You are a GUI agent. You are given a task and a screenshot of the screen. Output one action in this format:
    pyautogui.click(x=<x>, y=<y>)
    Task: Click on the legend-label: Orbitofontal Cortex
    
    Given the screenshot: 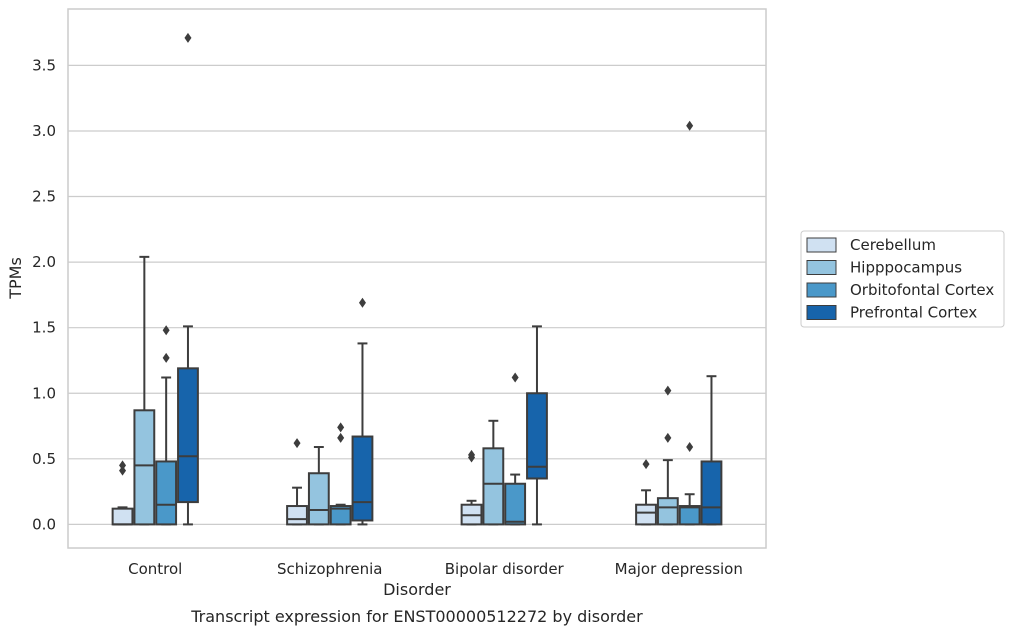 What is the action you would take?
    pyautogui.click(x=922, y=290)
    